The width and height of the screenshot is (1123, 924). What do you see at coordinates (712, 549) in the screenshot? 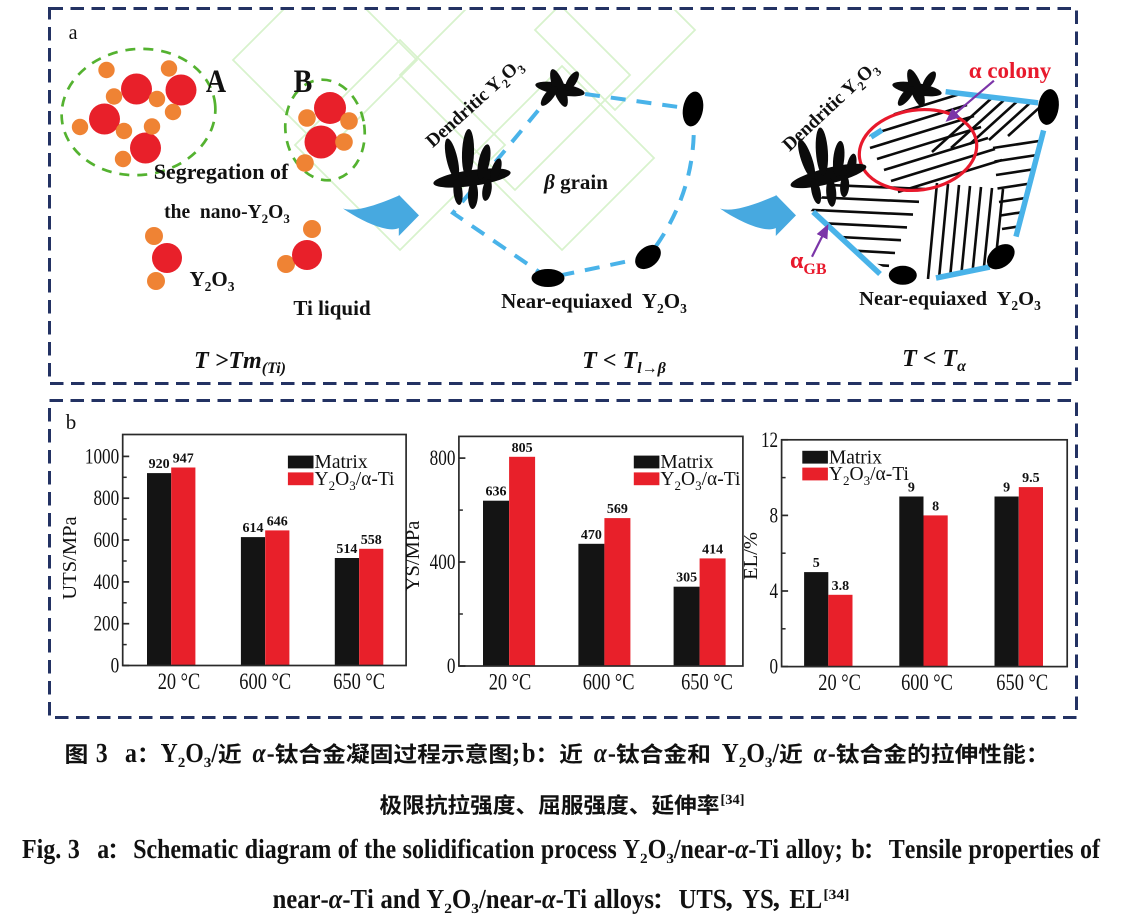
I see `svg-text: 414` at bounding box center [712, 549].